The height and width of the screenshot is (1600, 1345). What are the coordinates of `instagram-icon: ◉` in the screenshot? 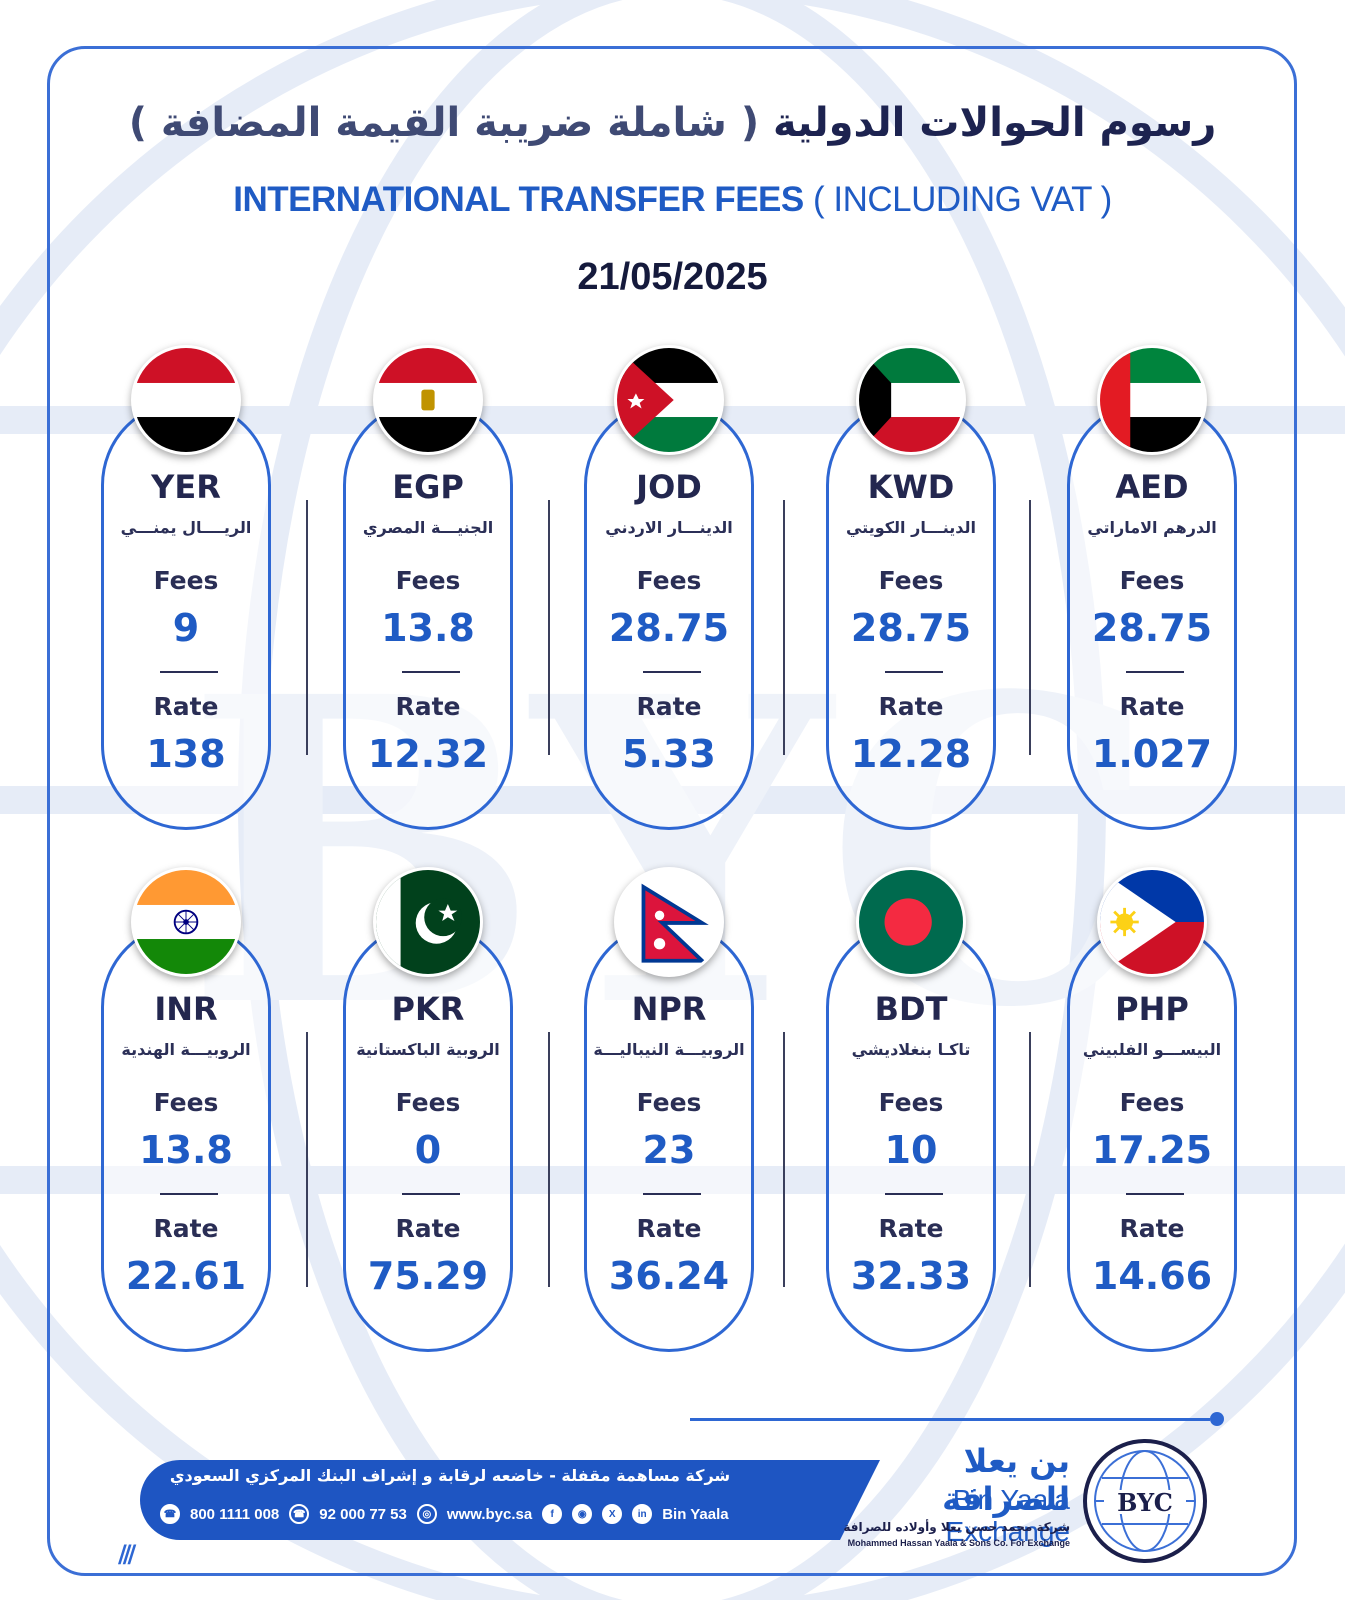 It's located at (582, 1514).